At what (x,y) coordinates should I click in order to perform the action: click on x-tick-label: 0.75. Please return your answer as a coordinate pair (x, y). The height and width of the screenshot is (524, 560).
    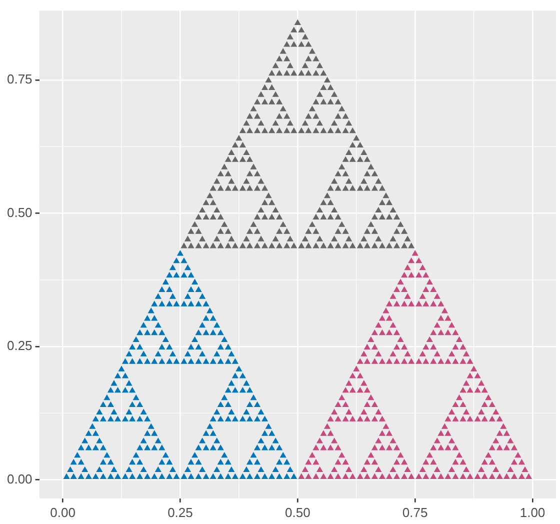
    Looking at the image, I should click on (415, 512).